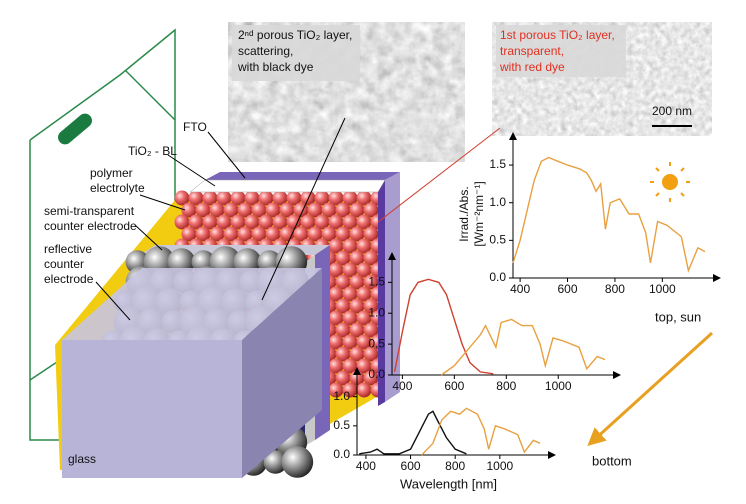  I want to click on red-leader, so click(439, 175).